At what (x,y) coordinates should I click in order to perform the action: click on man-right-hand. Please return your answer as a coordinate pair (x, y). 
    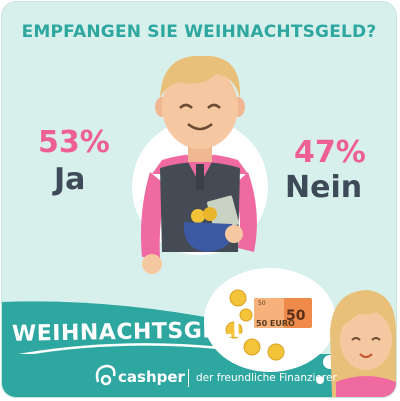
    Looking at the image, I should click on (234, 234).